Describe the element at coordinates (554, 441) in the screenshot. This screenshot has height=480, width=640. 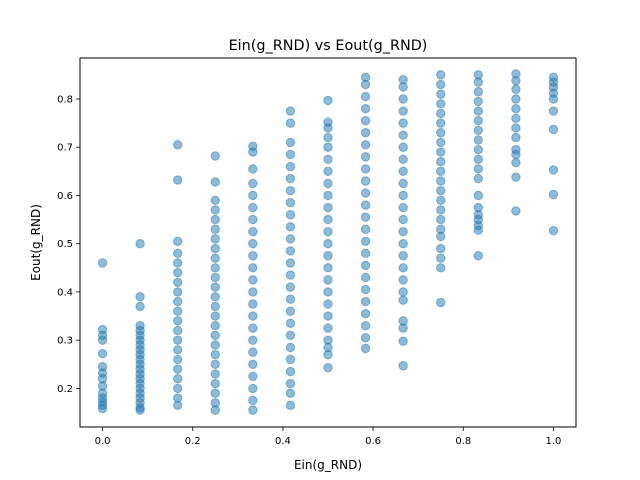
I see `x-tick-label: 1.0` at that location.